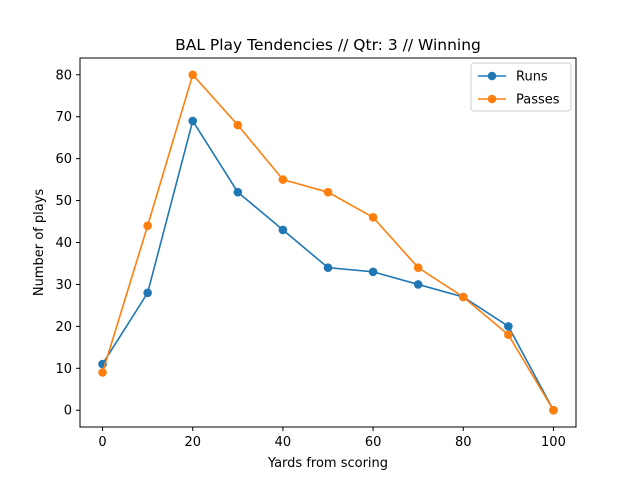 The image size is (640, 480). Describe the element at coordinates (63, 117) in the screenshot. I see `y-tick-label: 70` at that location.